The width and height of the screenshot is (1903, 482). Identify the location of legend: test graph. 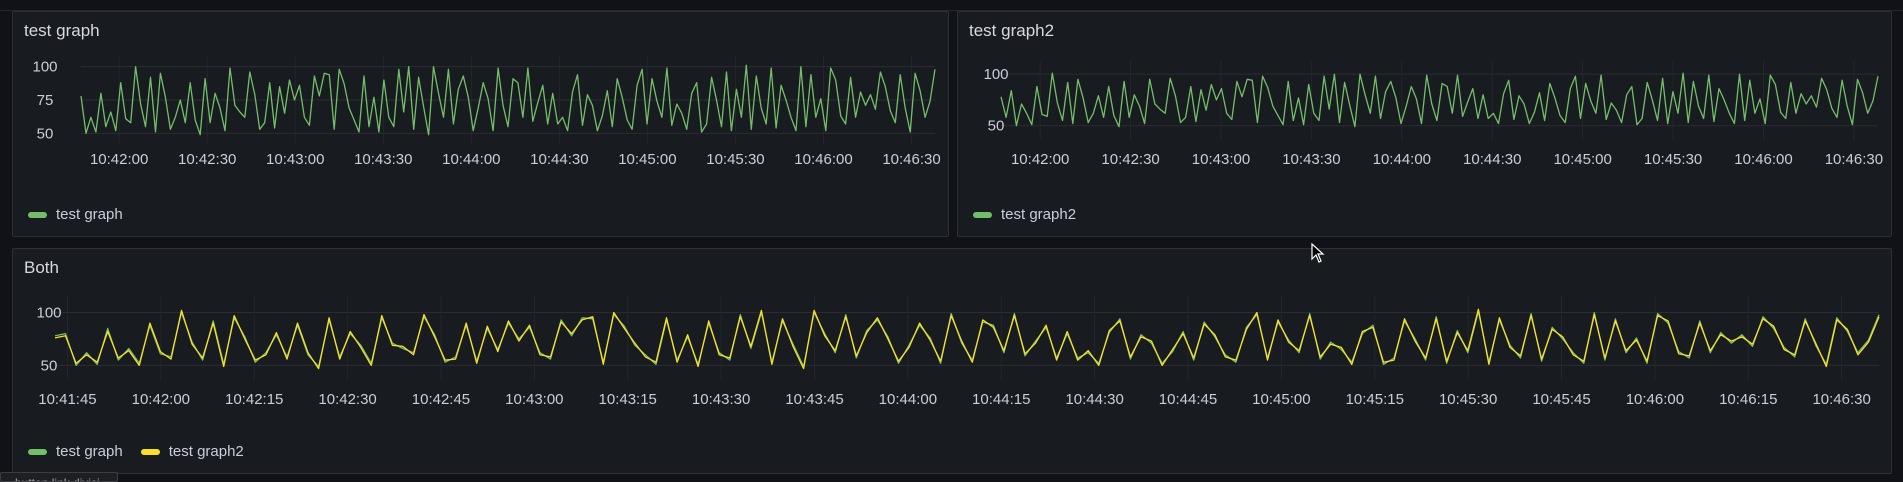
(75, 214).